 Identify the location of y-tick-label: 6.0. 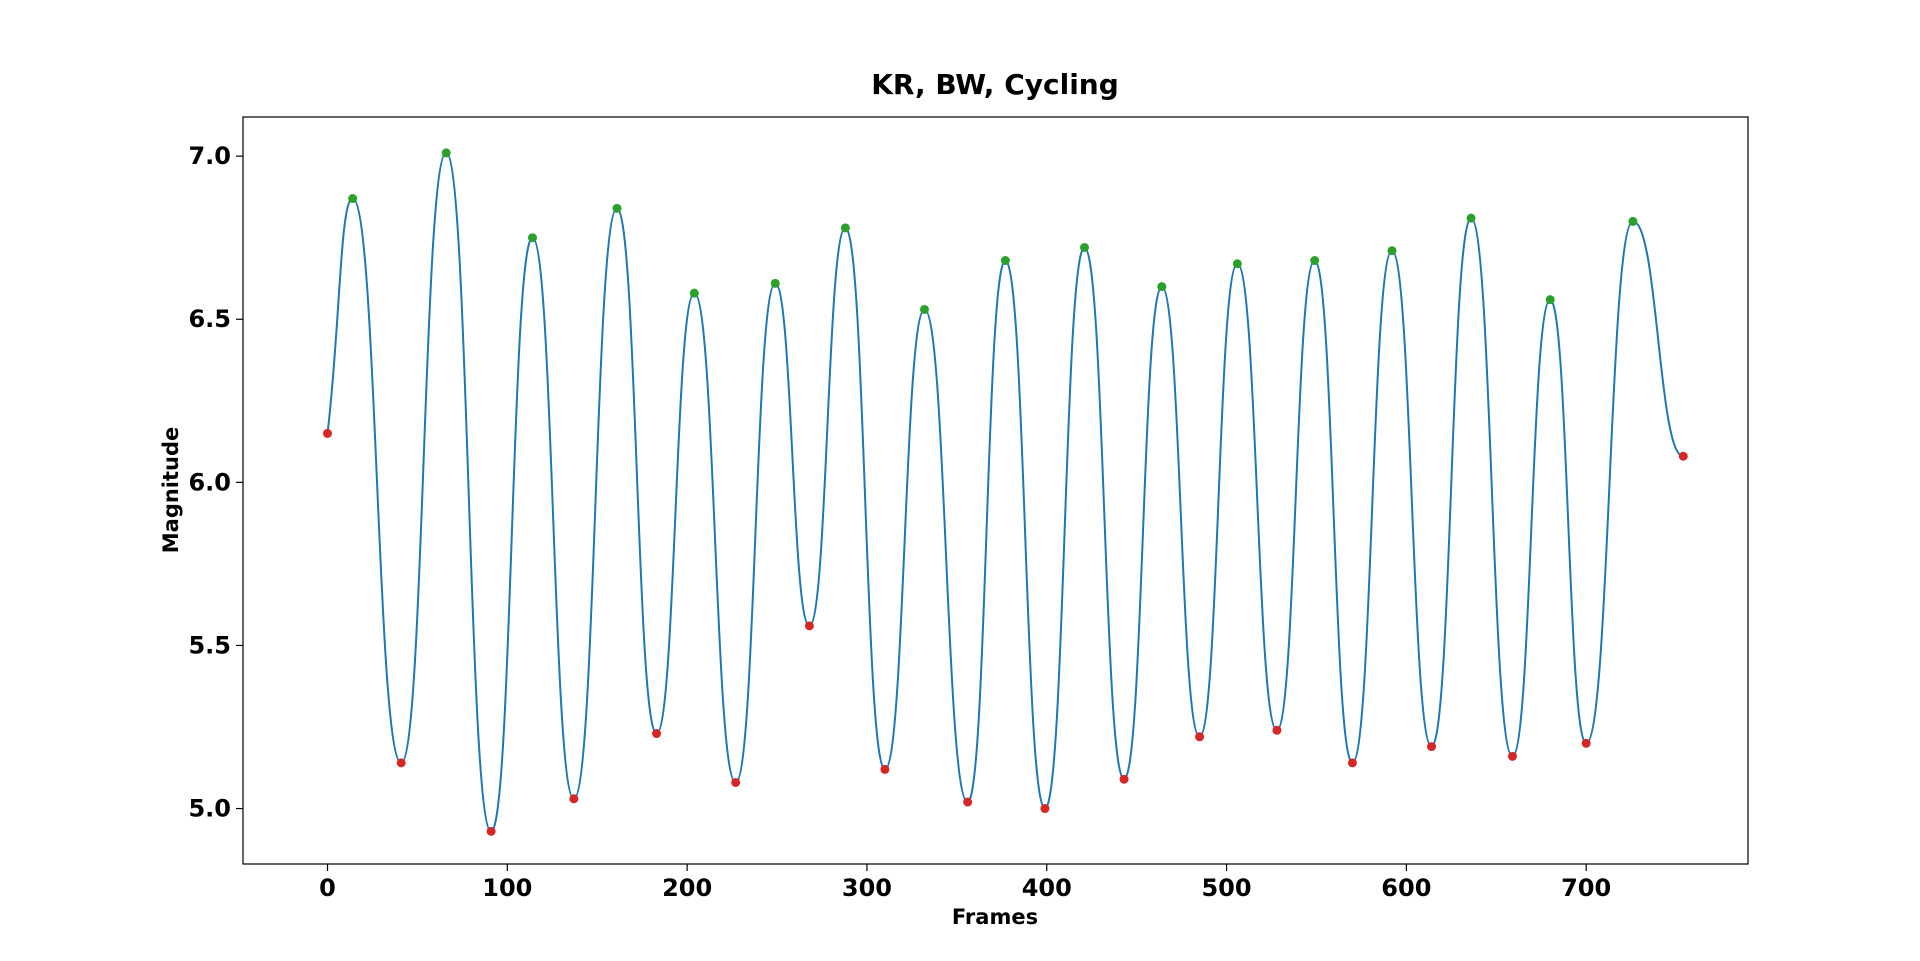
(209, 482).